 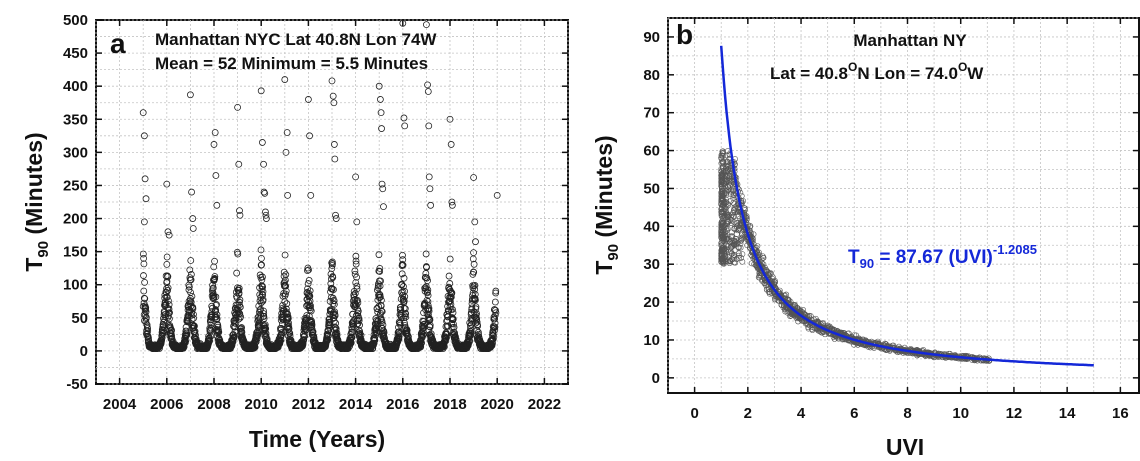 What do you see at coordinates (960, 413) in the screenshot?
I see `panel-b-xtick-label: 10` at bounding box center [960, 413].